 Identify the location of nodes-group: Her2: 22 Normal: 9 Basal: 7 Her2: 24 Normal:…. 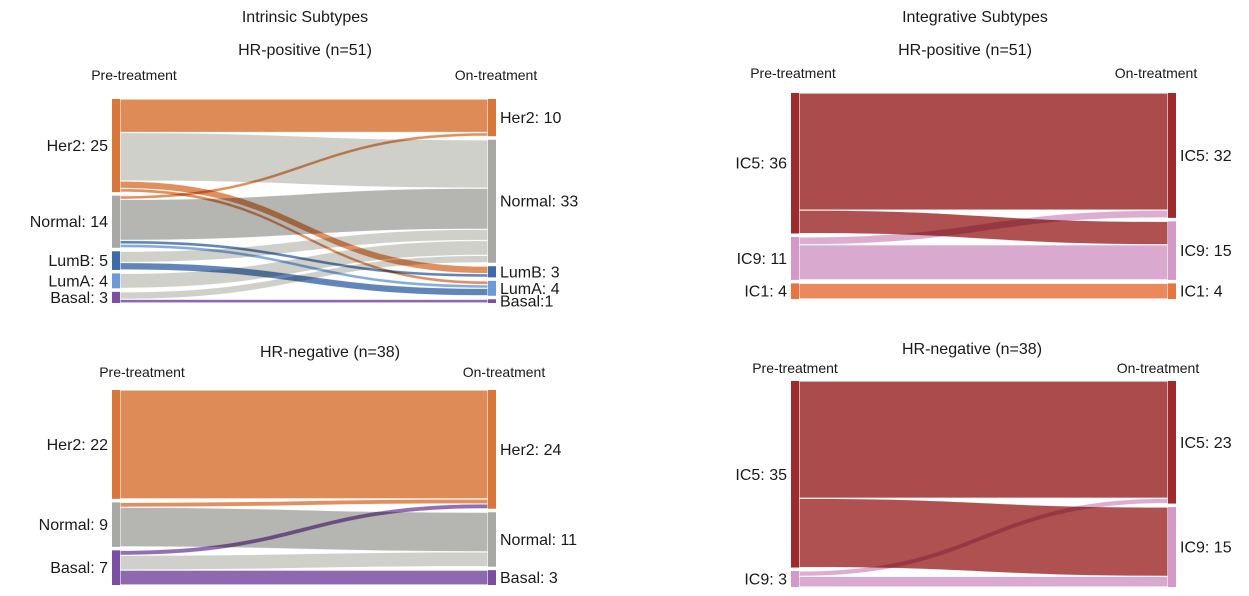
(308, 488).